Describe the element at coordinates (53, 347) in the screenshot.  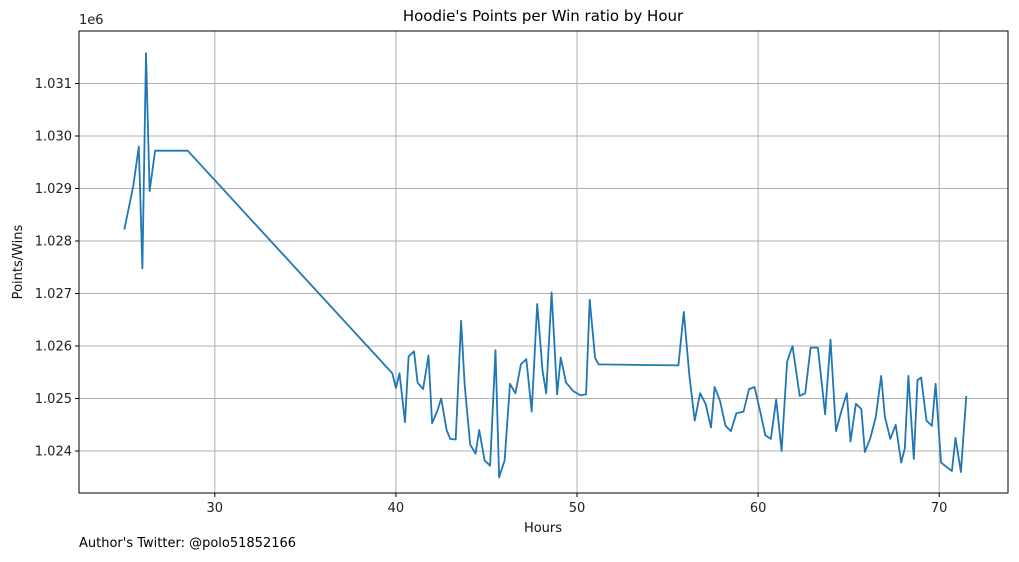
I see `y-tick-label: 1.026` at that location.